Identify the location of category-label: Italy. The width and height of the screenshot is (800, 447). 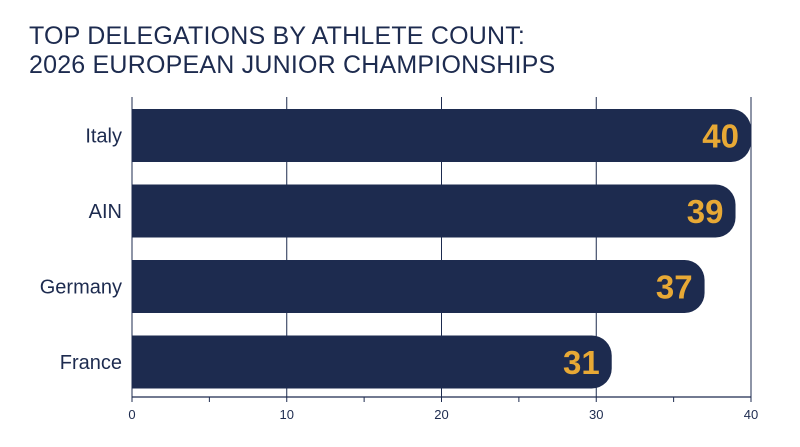
(103, 137).